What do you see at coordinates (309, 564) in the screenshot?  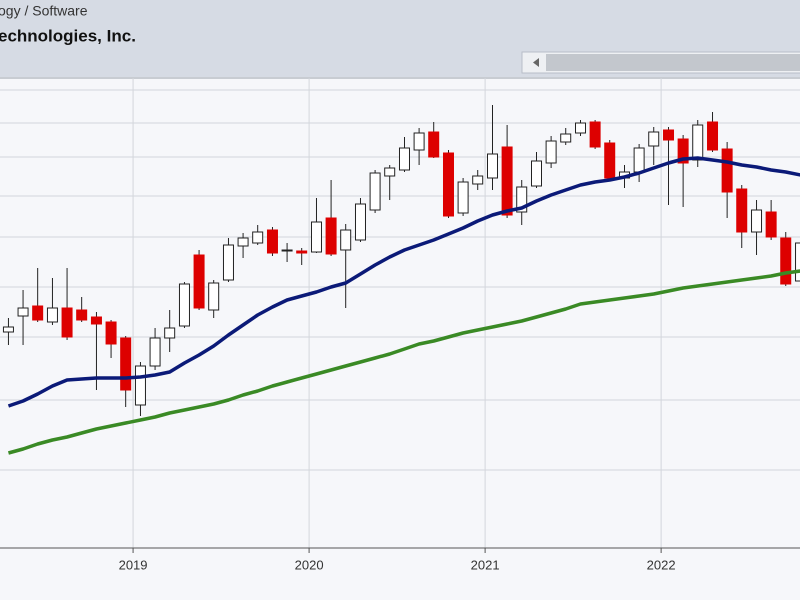 I see `x-tick-label: 2020` at bounding box center [309, 564].